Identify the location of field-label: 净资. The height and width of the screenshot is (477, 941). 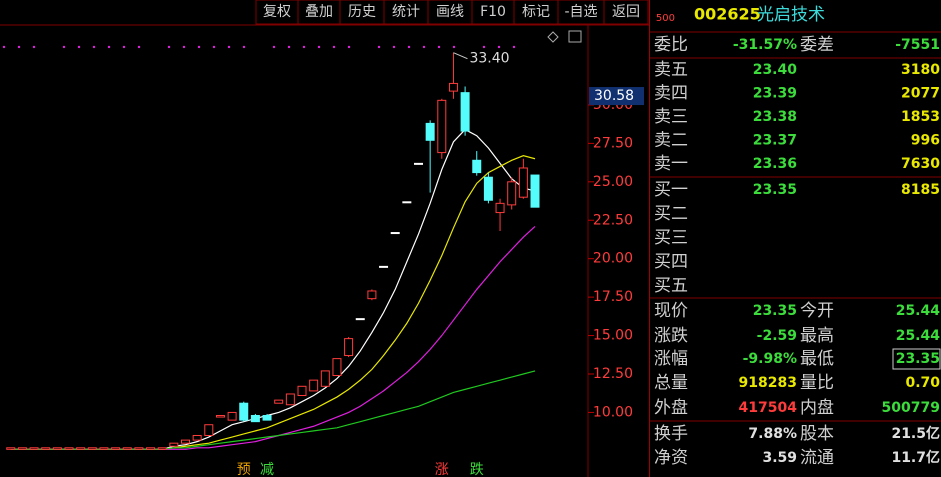
(671, 458).